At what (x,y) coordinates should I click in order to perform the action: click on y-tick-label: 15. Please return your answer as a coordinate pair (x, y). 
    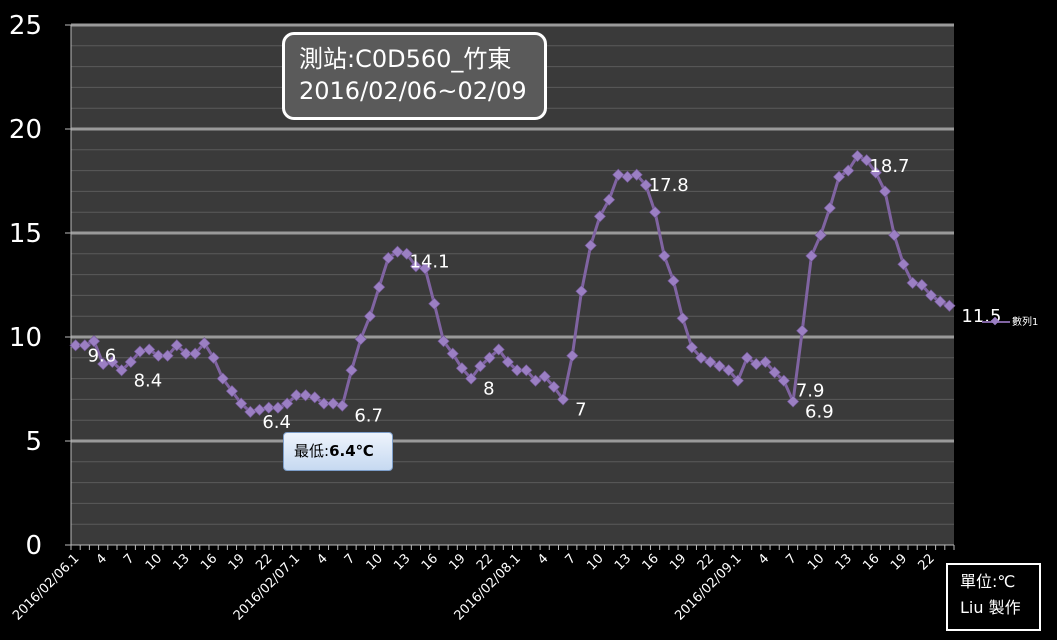
    Looking at the image, I should click on (25, 234).